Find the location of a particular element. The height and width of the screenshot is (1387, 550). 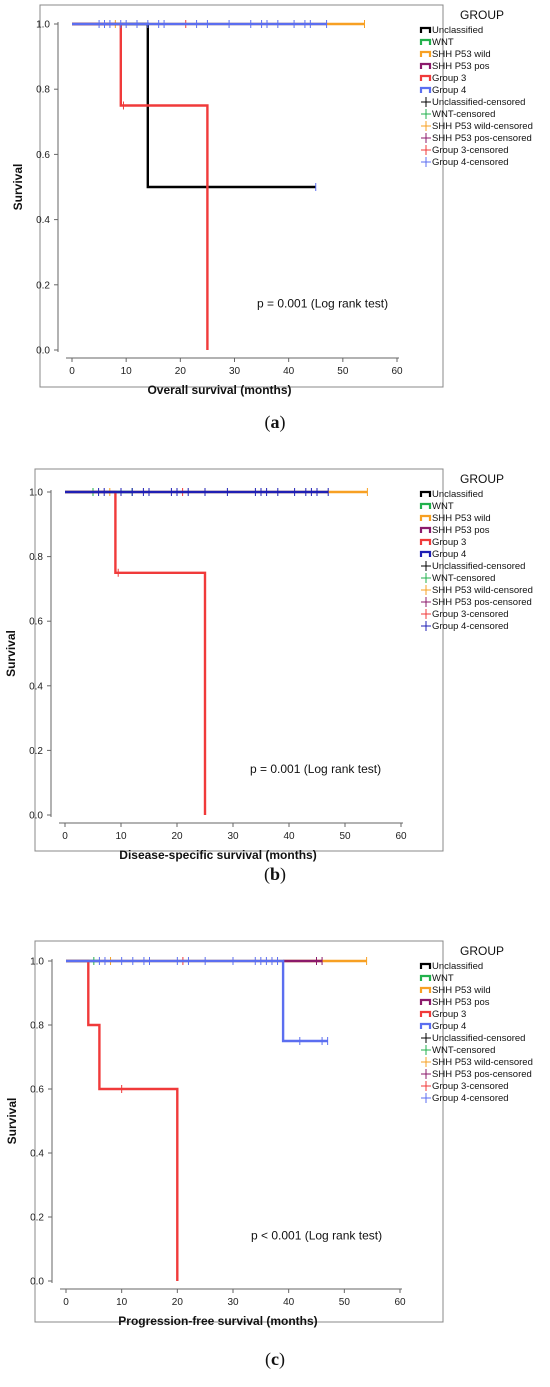

panel-caption: (c) is located at coordinates (275, 1359).